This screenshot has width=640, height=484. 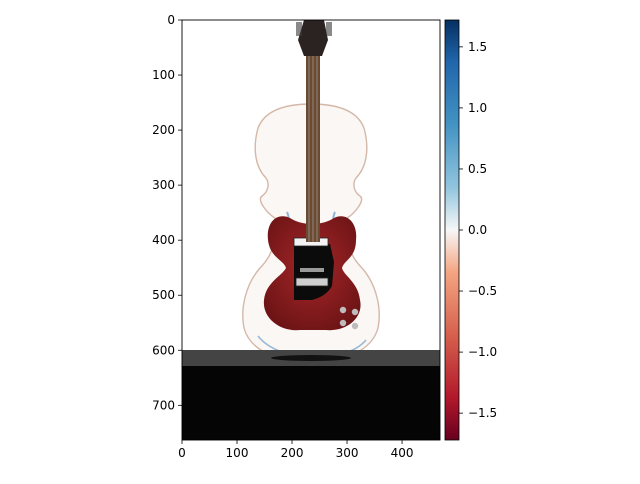 What do you see at coordinates (163, 405) in the screenshot?
I see `y-tick-label: 700` at bounding box center [163, 405].